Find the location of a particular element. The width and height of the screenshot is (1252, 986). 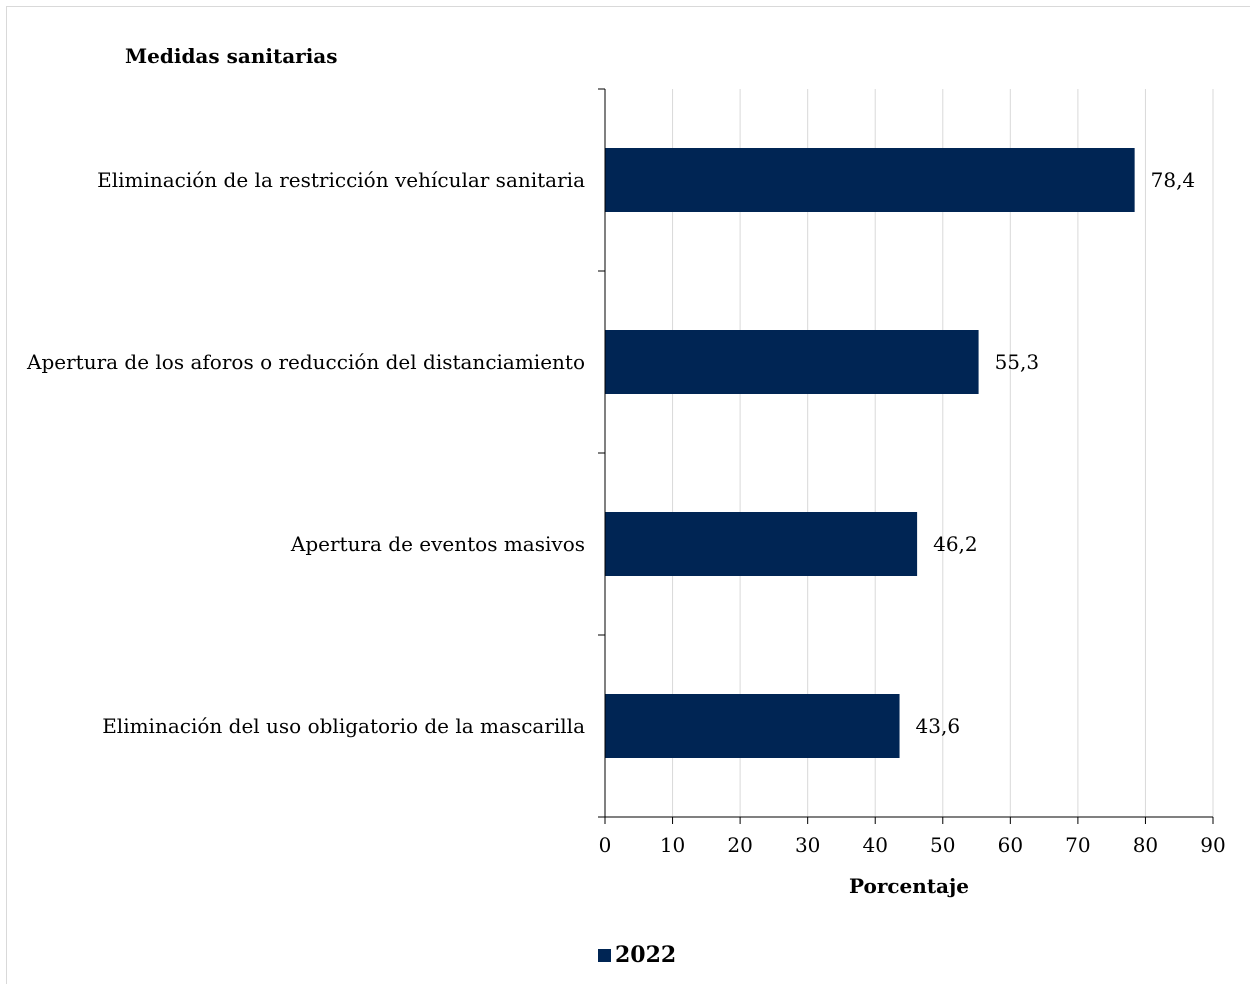

x-tick-label: 30 is located at coordinates (807, 845).